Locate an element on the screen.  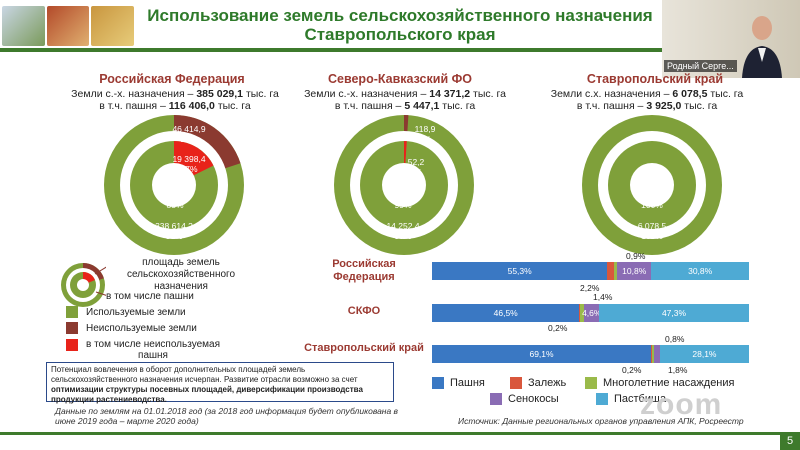
rf-inner-unused-label: 19 398,4 17% is located at coordinates (189, 164).